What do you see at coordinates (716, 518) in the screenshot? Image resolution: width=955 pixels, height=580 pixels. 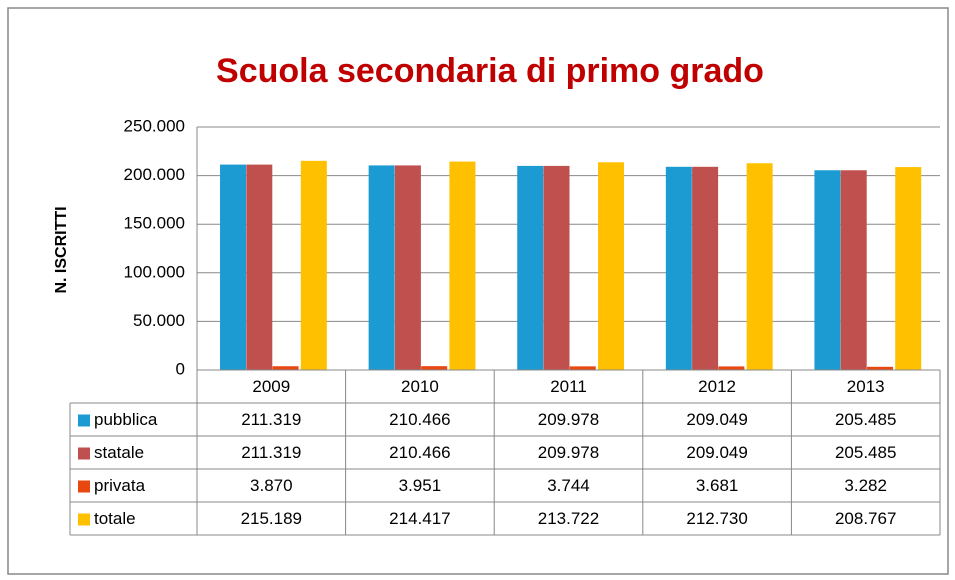 I see `table-value: 212.730` at bounding box center [716, 518].